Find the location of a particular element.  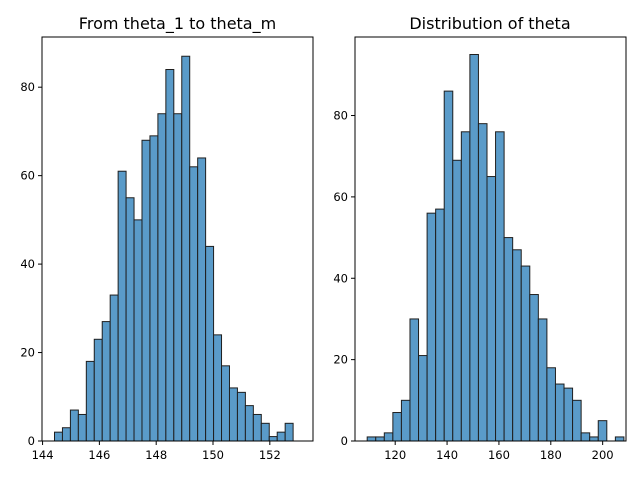

chart-title: Distribution of theta is located at coordinates (489, 23).